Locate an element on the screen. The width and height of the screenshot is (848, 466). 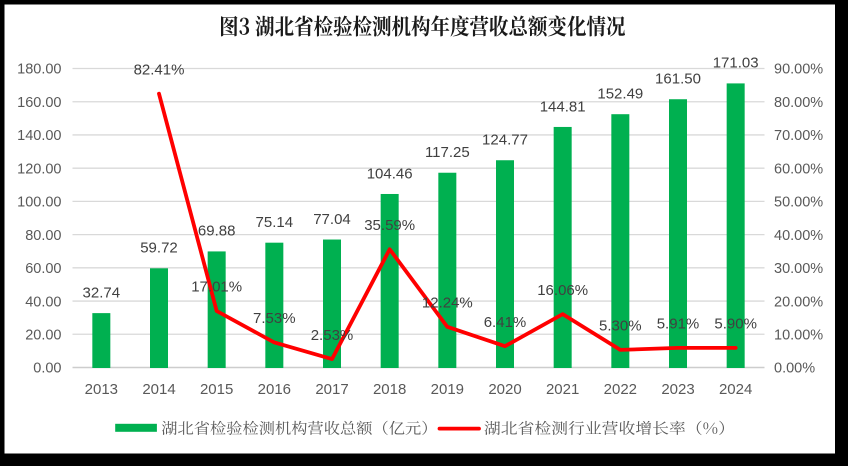
svg-text: 30.00% is located at coordinates (798, 269).